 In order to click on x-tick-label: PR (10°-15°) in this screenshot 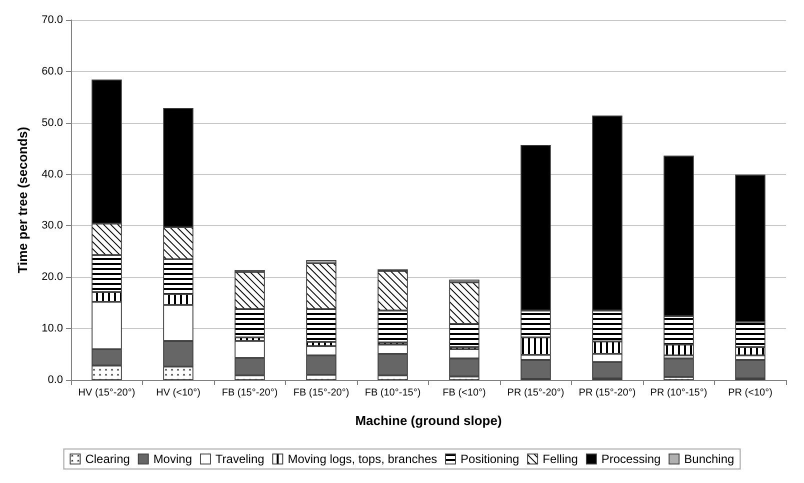, I will do `click(679, 393)`.